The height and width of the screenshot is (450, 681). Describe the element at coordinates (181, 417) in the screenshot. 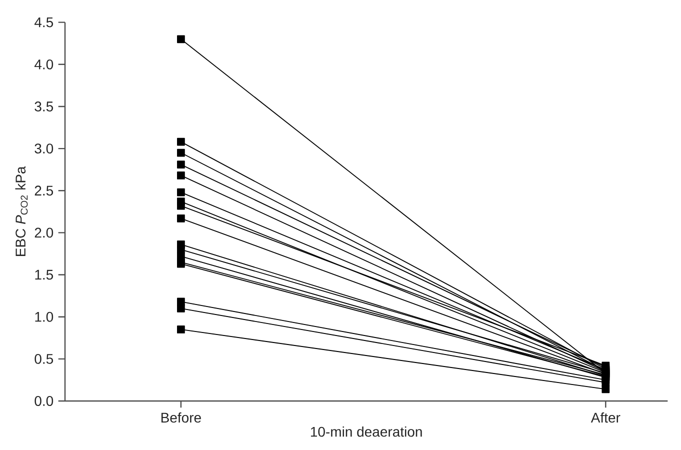

I see `x-tick-label: Before` at that location.